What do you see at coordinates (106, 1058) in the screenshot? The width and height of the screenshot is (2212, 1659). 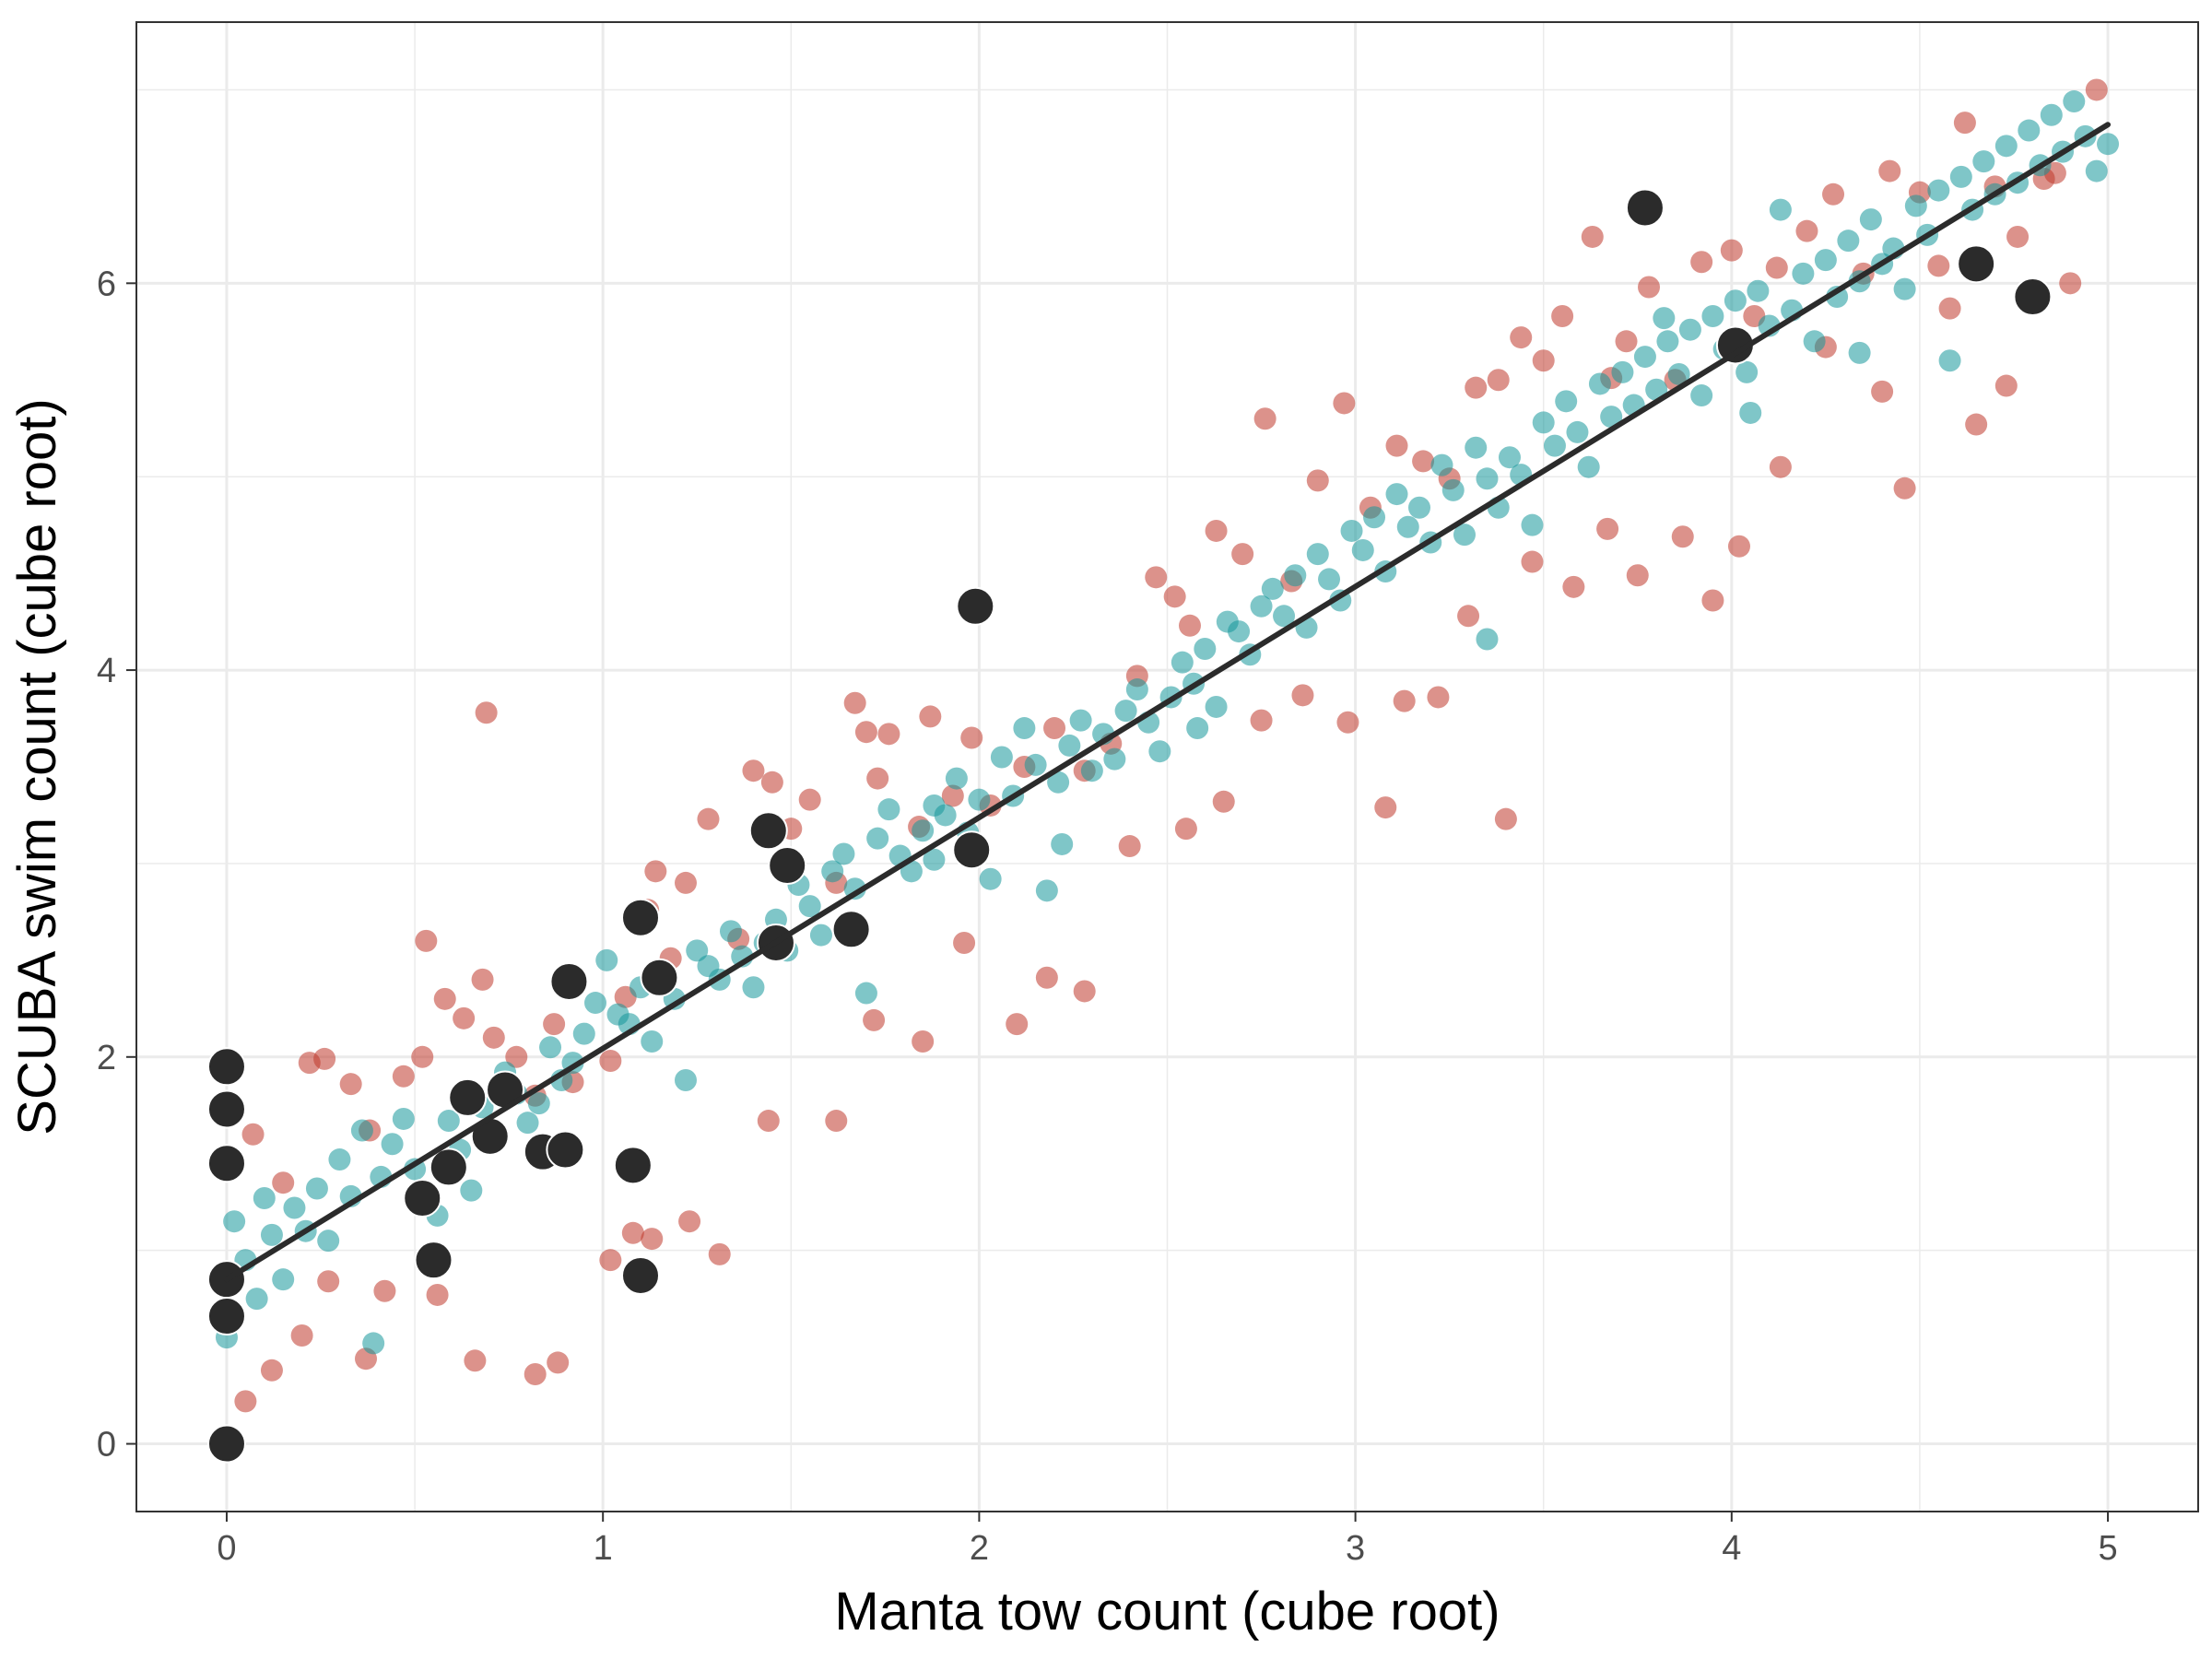 I see `y-tick-label: 2` at bounding box center [106, 1058].